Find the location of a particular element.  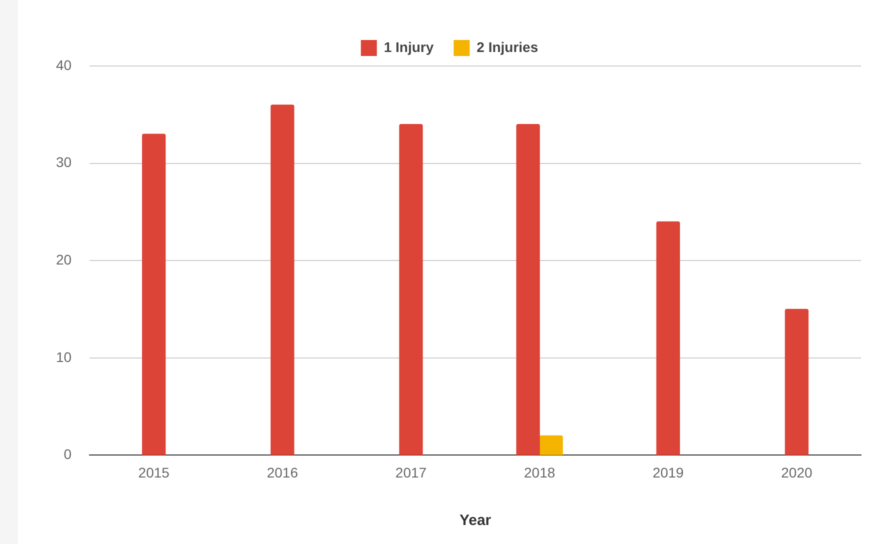

y-tick-label: 0 is located at coordinates (68, 454).